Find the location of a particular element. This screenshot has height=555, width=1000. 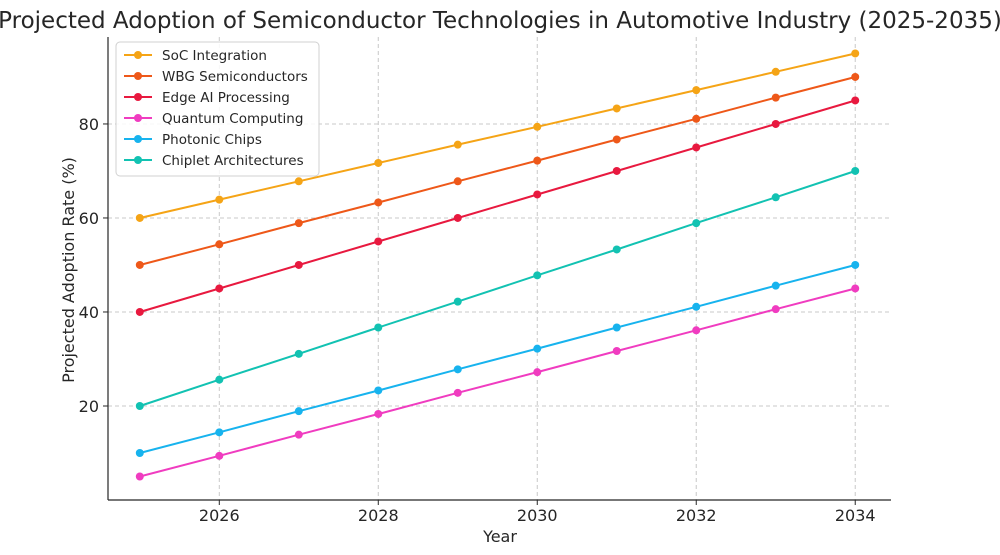

y-tick-label: 40 is located at coordinates (89, 312).